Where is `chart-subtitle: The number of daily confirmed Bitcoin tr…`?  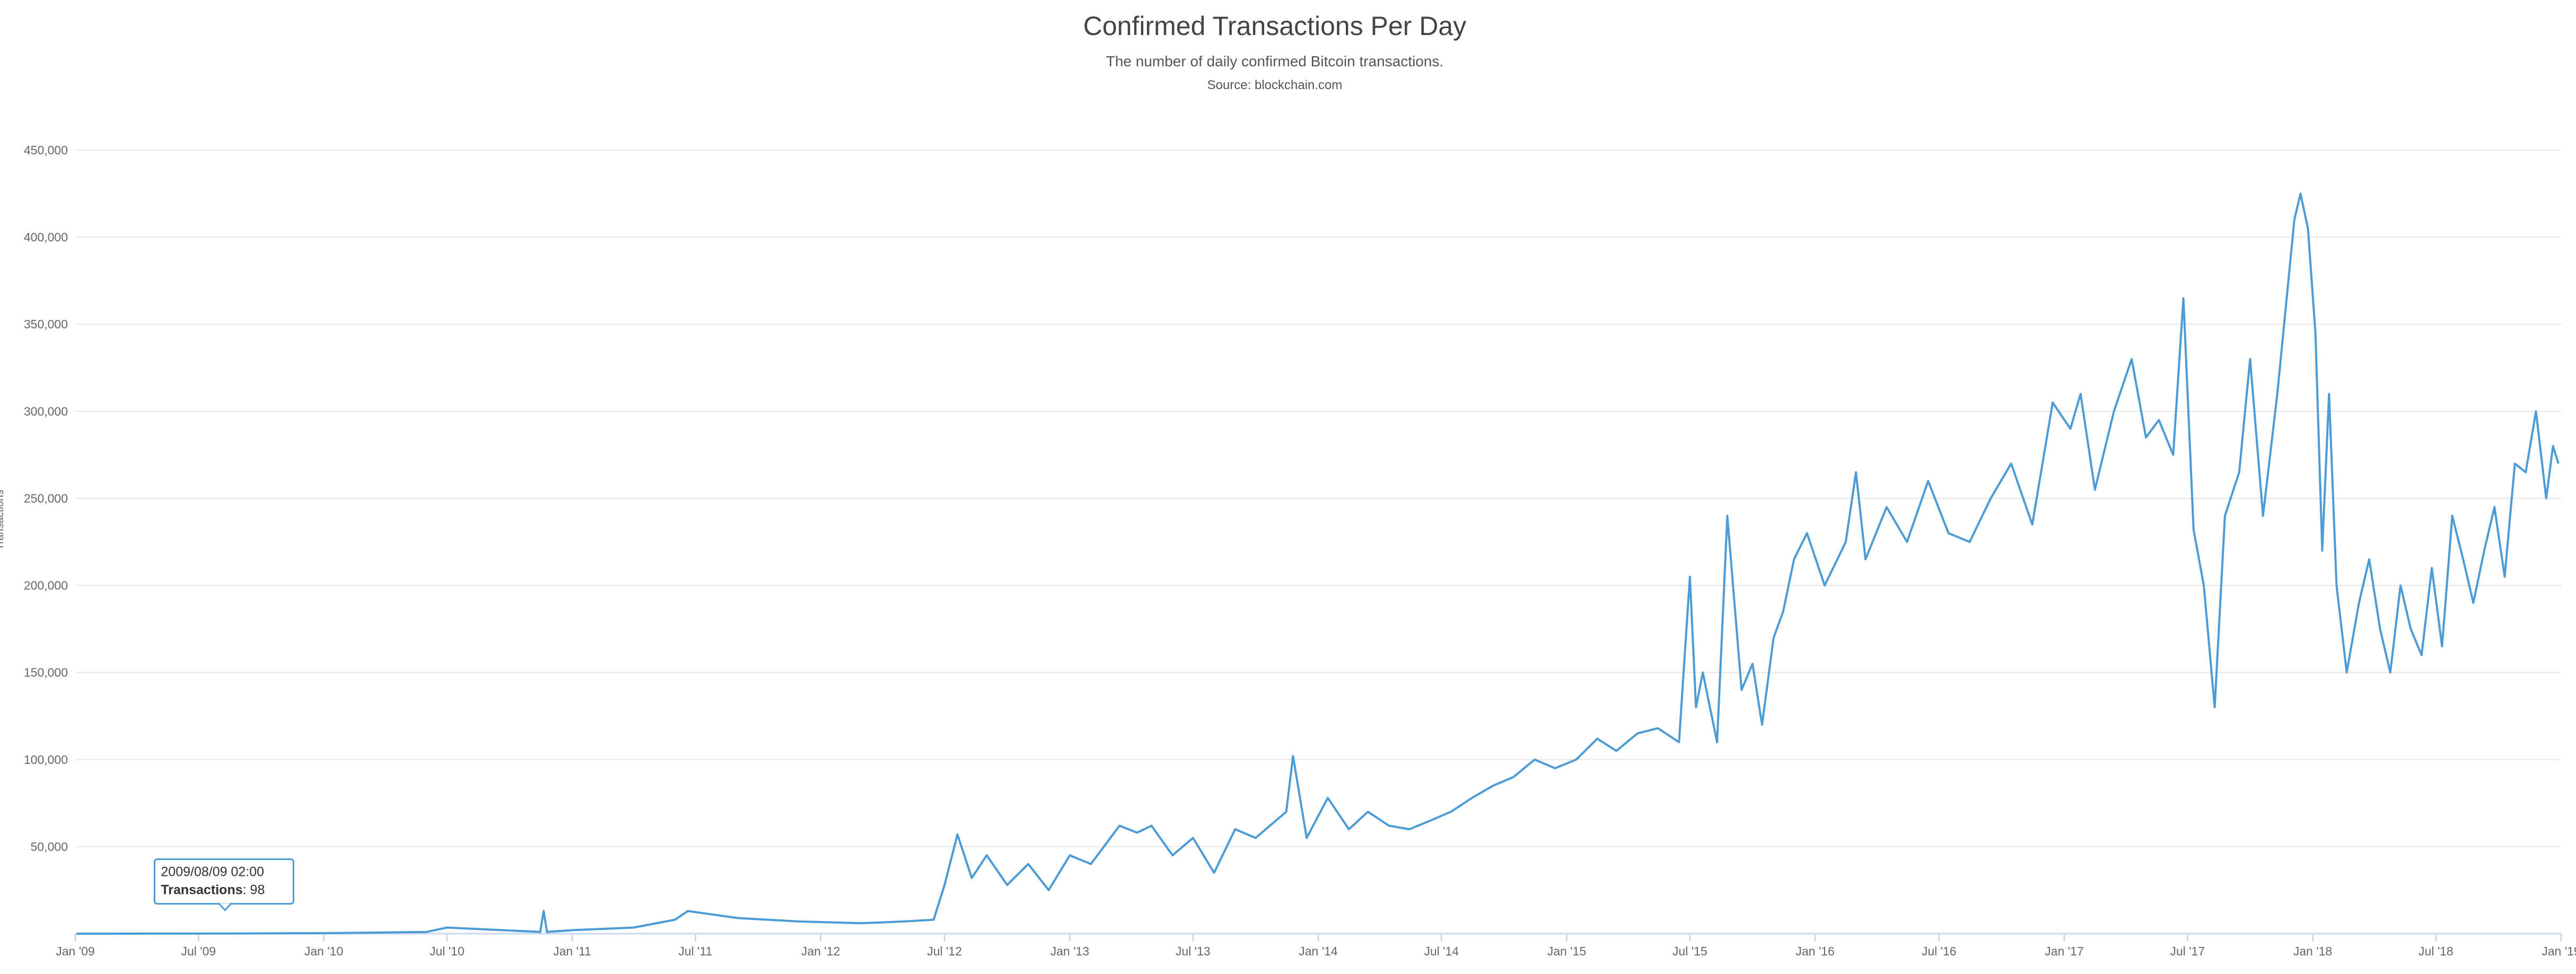
chart-subtitle: The number of daily confirmed Bitcoin tr… is located at coordinates (1275, 61).